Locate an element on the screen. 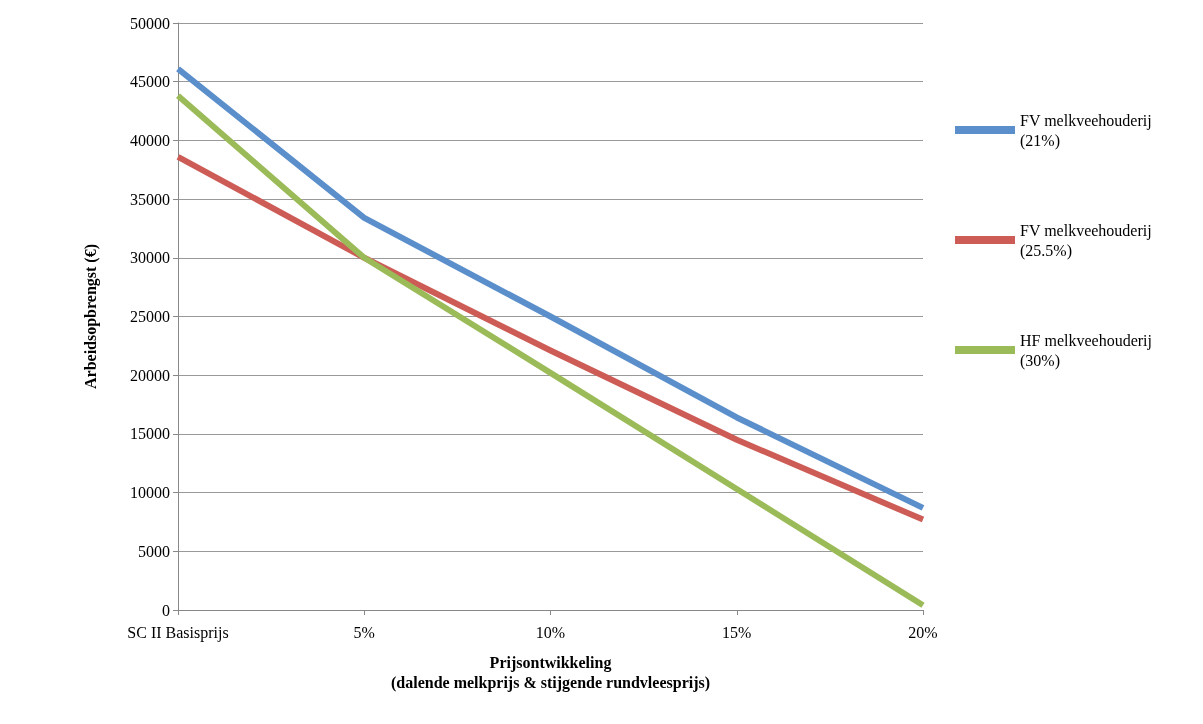  y-tick-label: 10000 is located at coordinates (150, 493).